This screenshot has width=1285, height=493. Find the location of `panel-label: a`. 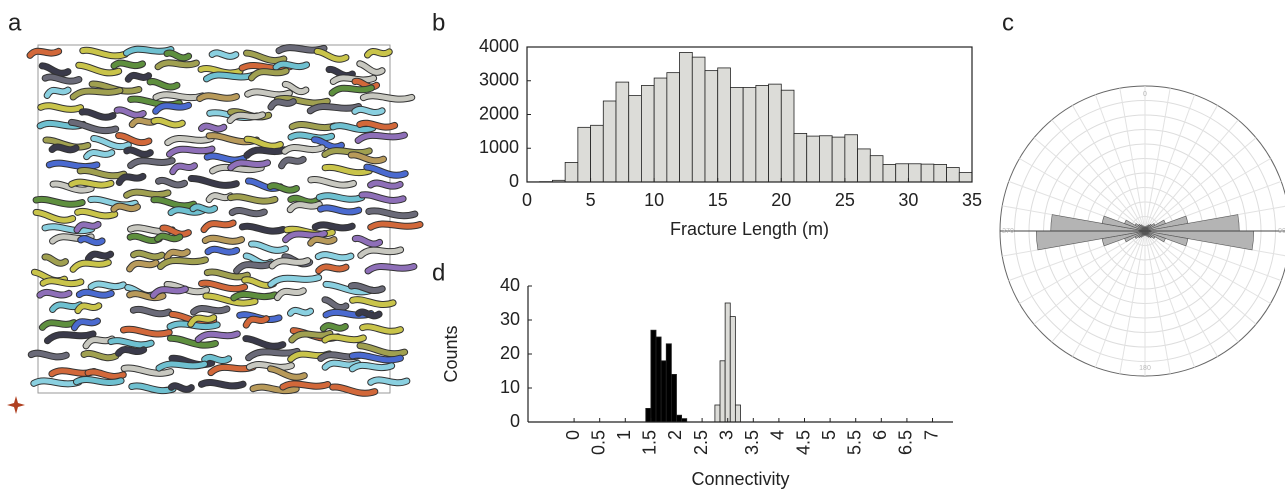

panel-label: a is located at coordinates (15, 22).